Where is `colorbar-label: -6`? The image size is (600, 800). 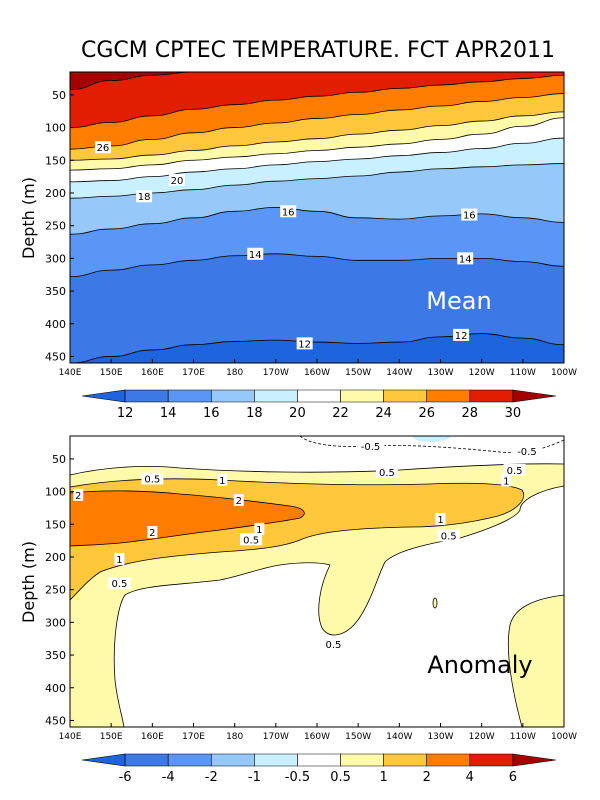
colorbar-label: -6 is located at coordinates (125, 777).